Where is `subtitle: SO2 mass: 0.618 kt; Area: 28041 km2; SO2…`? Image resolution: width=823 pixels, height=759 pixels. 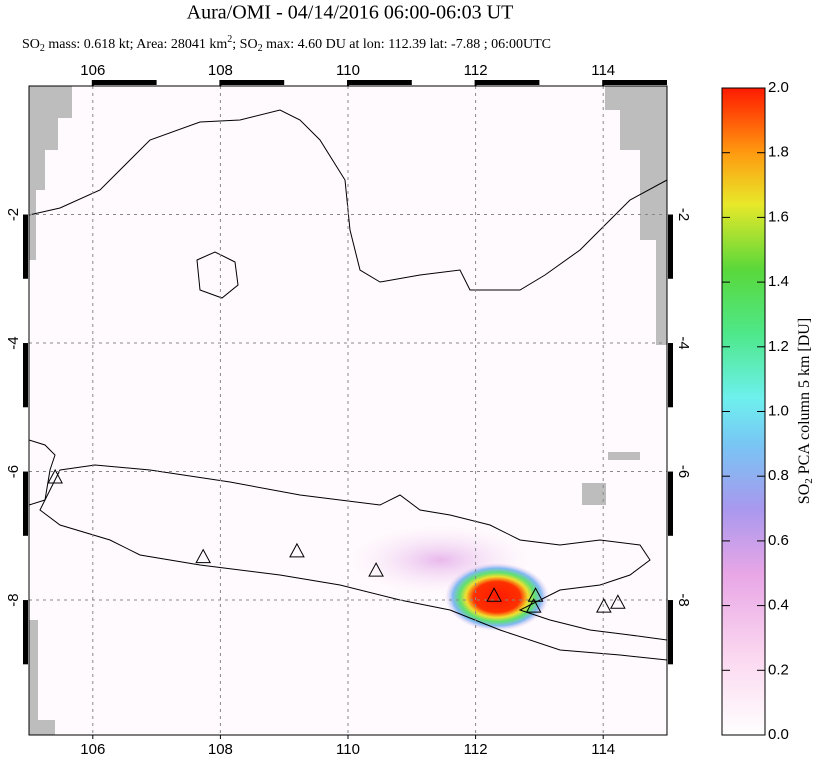
subtitle: SO2 mass: 0.618 kt; Area: 28041 km2; SO2… is located at coordinates (286, 44).